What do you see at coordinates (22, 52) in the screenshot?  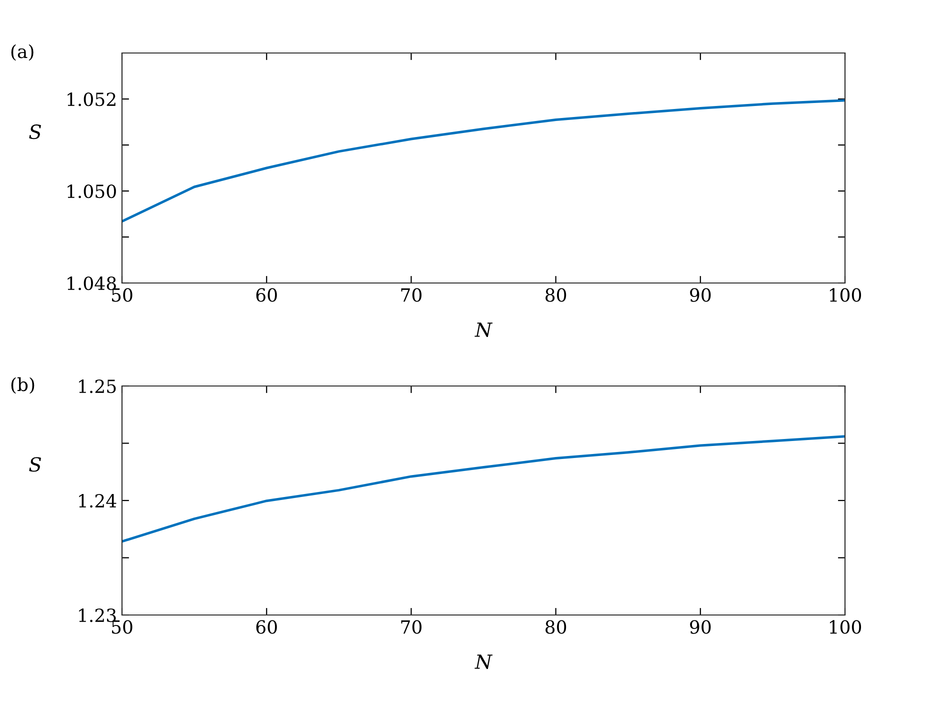 I see `chart-title: (a)` at bounding box center [22, 52].